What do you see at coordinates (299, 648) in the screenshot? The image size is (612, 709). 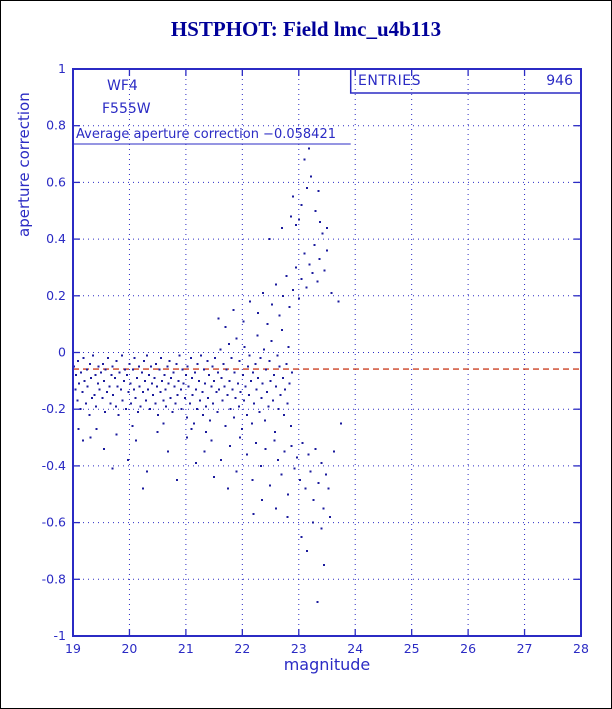 I see `x-tick-label: 23` at bounding box center [299, 648].